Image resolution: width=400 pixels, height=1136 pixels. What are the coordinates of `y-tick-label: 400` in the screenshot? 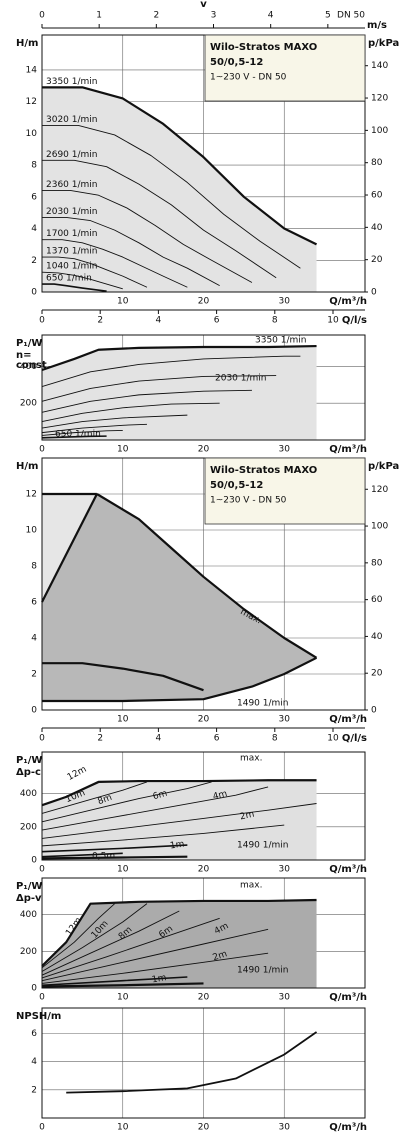 It's located at (28, 367).